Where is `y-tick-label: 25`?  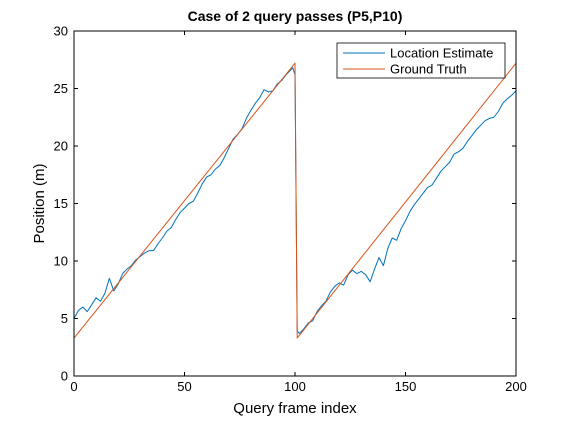 y-tick-label: 25 is located at coordinates (61, 88).